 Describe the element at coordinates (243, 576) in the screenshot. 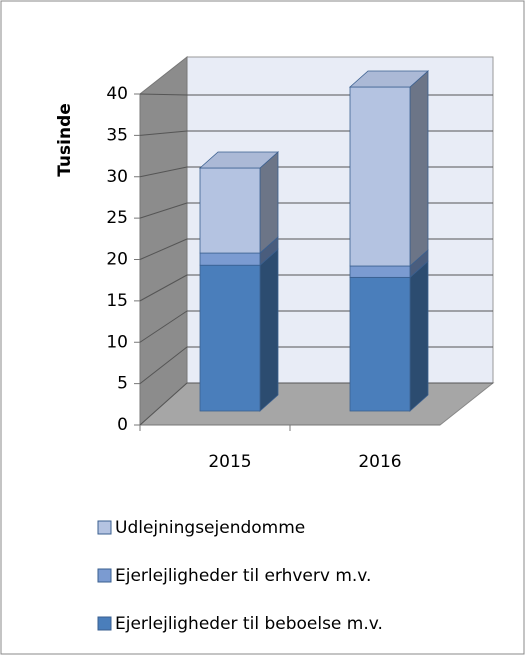

I see `legend-label: Ejerlejligheder til erhverv m.v.` at that location.